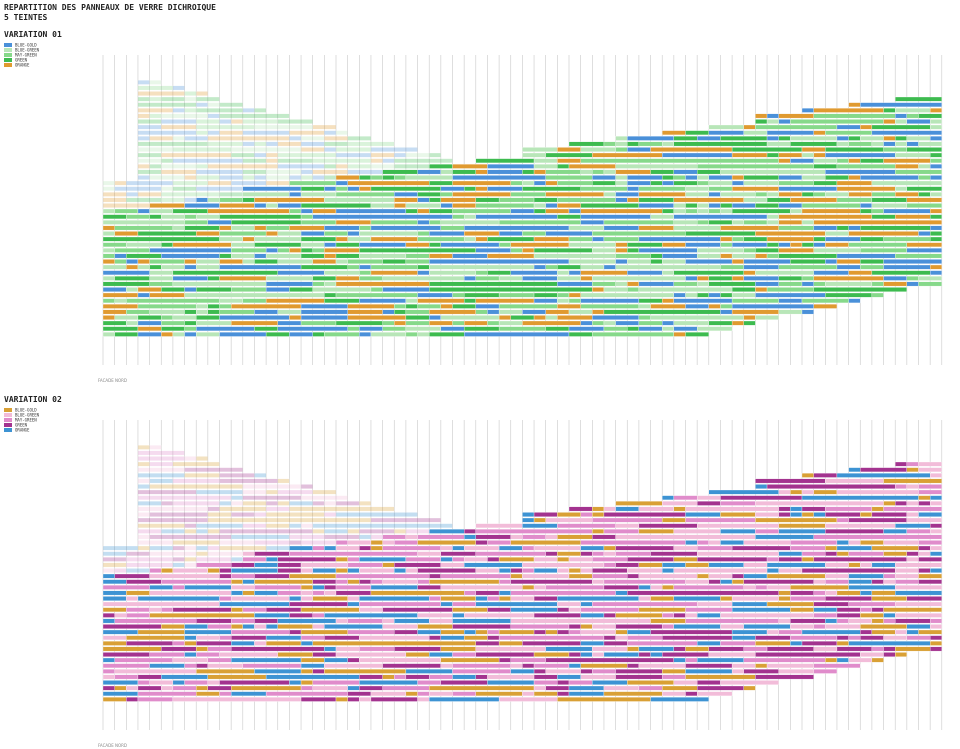  What do you see at coordinates (112, 380) in the screenshot?
I see `facade-label: FACADE NORD` at bounding box center [112, 380].